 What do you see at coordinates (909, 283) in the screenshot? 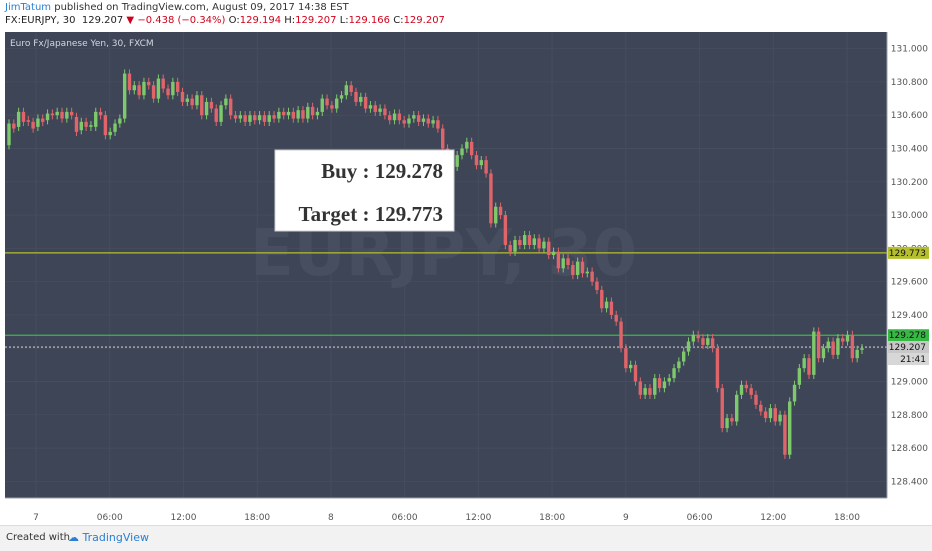
I see `y-tick-label: 129.600` at bounding box center [909, 283].